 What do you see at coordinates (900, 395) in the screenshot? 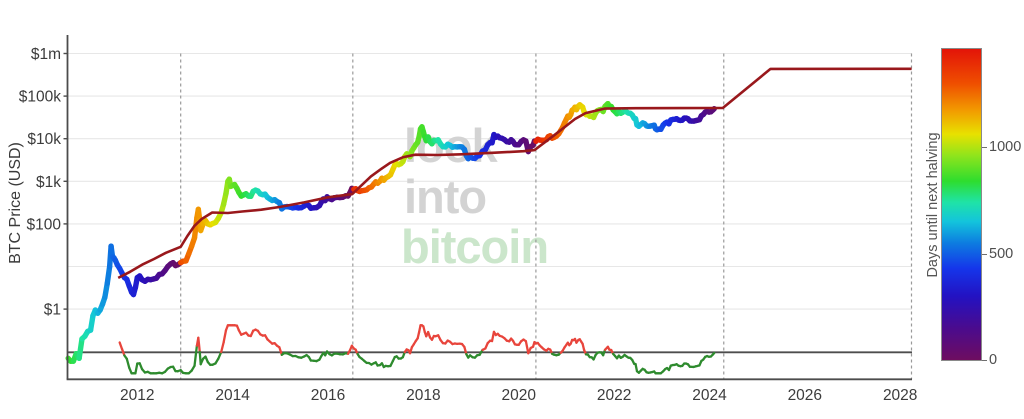
I see `x-tick-label: 2028` at bounding box center [900, 395].